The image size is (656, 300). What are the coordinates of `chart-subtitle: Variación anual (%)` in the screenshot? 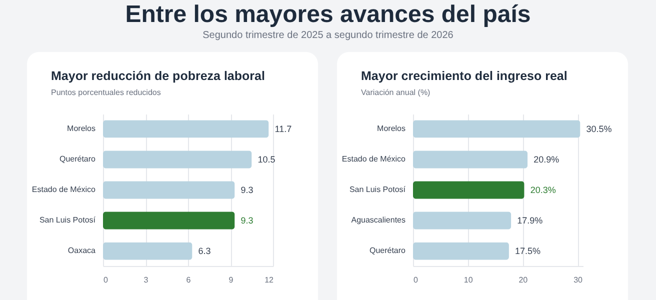 It's located at (395, 92).